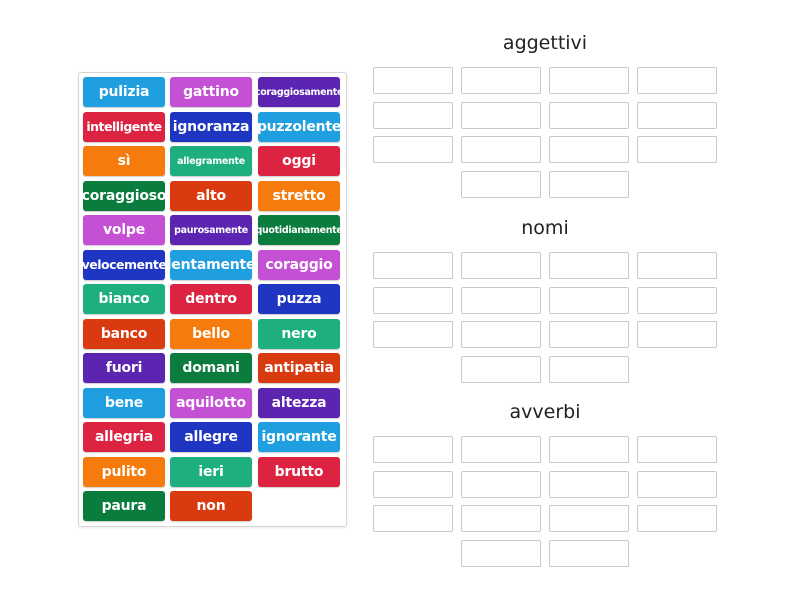 This screenshot has height=600, width=800. Describe the element at coordinates (299, 299) in the screenshot. I see `word-tile: puzza` at that location.